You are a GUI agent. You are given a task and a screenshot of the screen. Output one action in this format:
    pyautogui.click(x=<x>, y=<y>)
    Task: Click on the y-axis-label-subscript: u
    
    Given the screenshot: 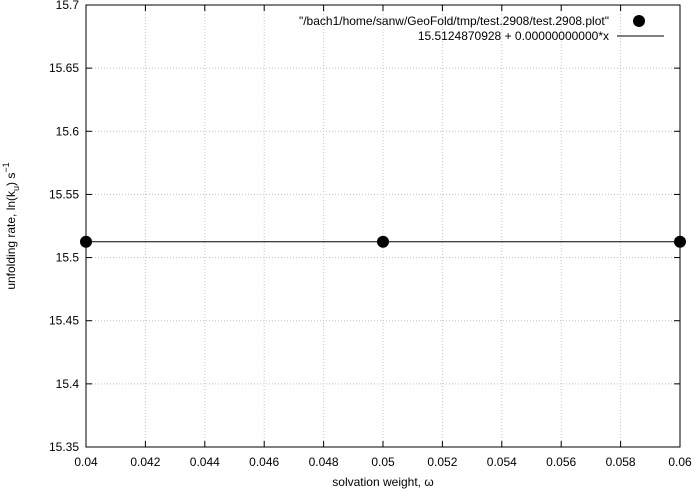 What is the action you would take?
    pyautogui.click(x=16, y=188)
    